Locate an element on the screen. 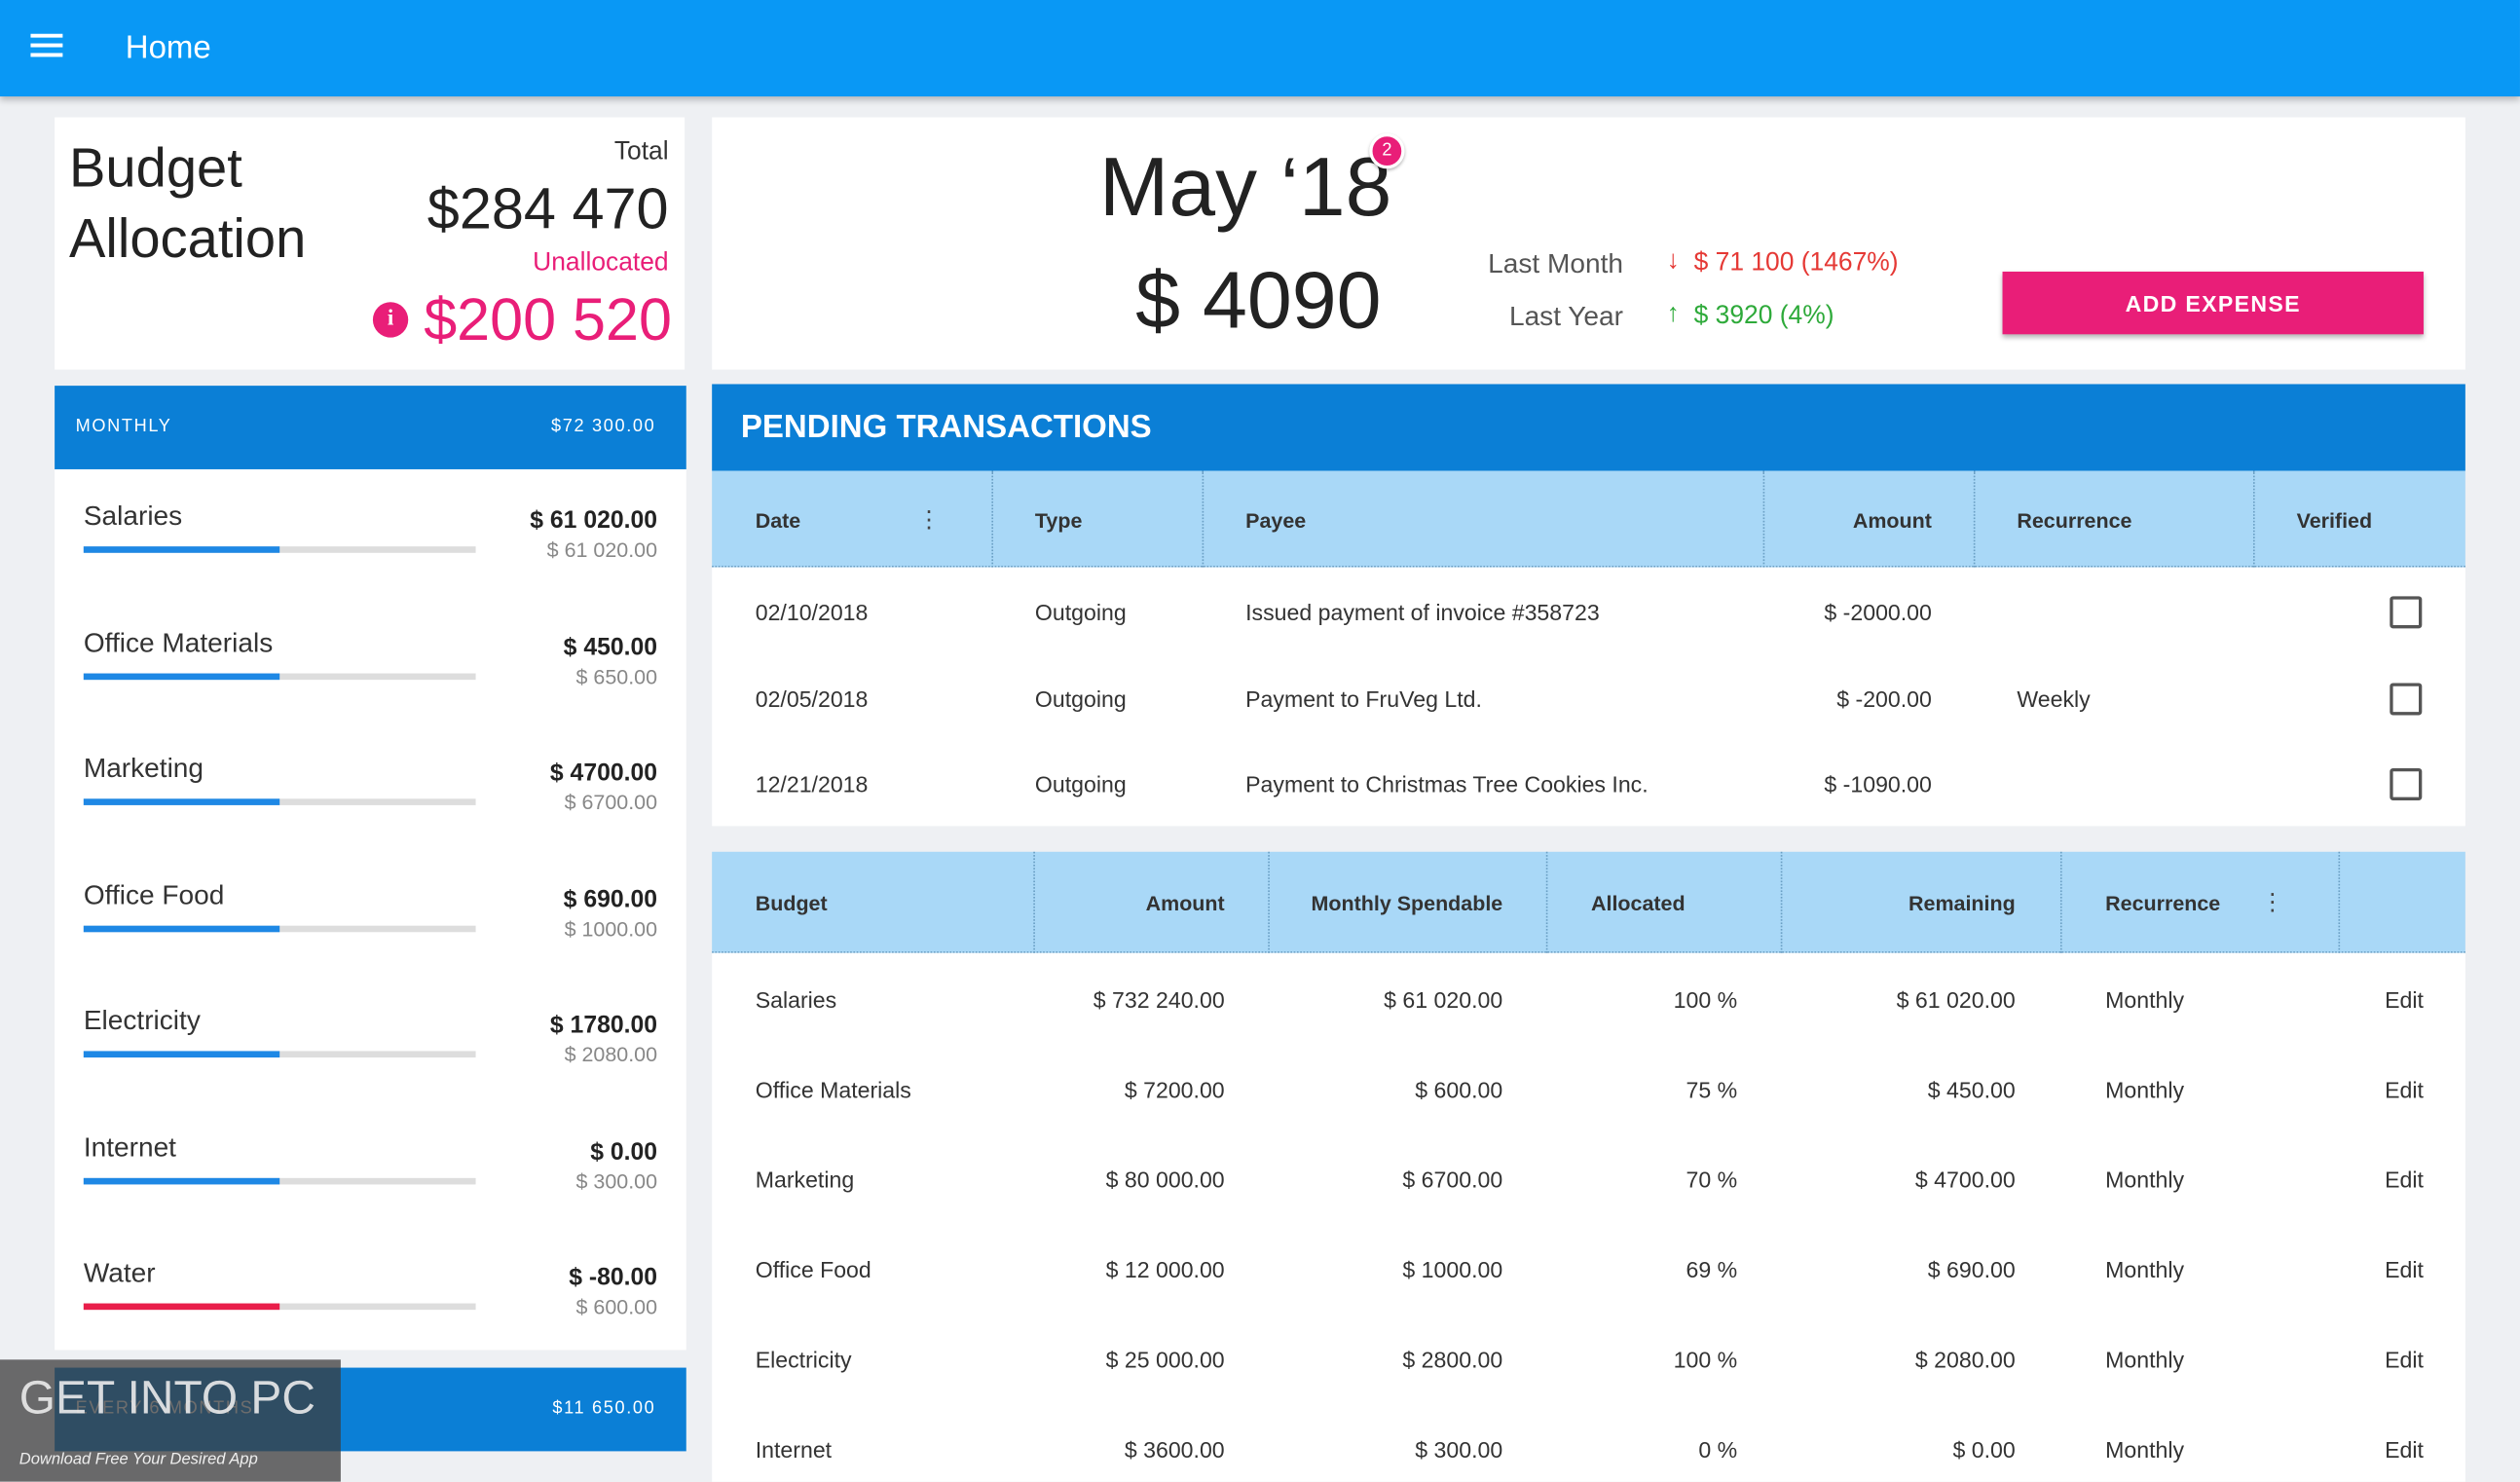  arrow-down: ↓ is located at coordinates (1673, 261).